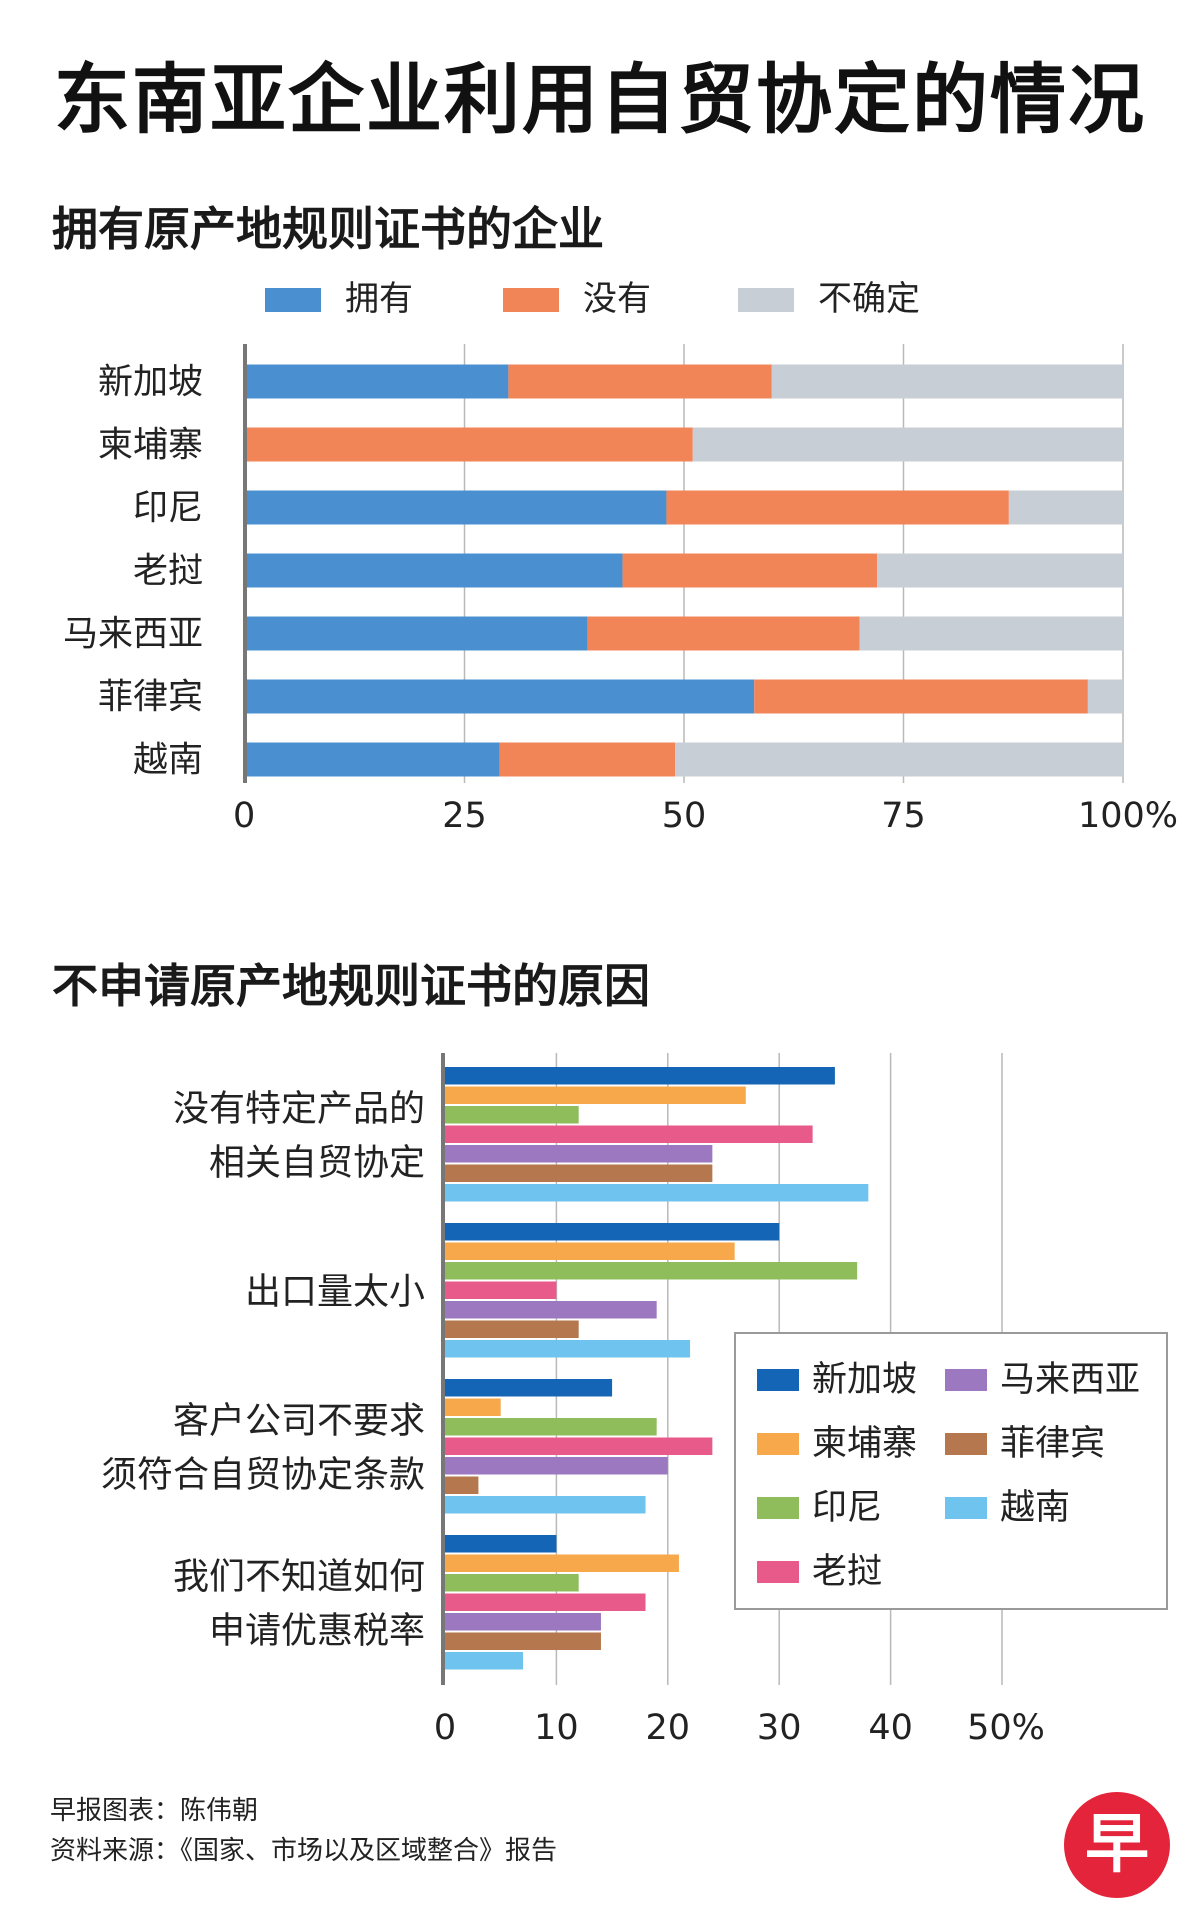 The height and width of the screenshot is (1920, 1200). What do you see at coordinates (947, 381) in the screenshot?
I see `bar-新加坡-unsure` at bounding box center [947, 381].